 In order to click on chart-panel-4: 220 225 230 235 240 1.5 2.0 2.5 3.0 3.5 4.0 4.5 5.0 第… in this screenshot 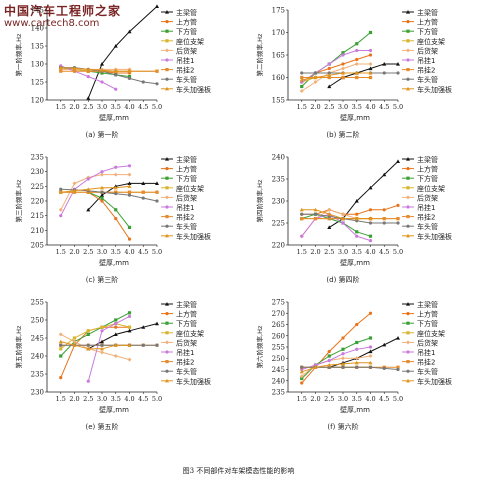, I will do `click(353, 219)`.